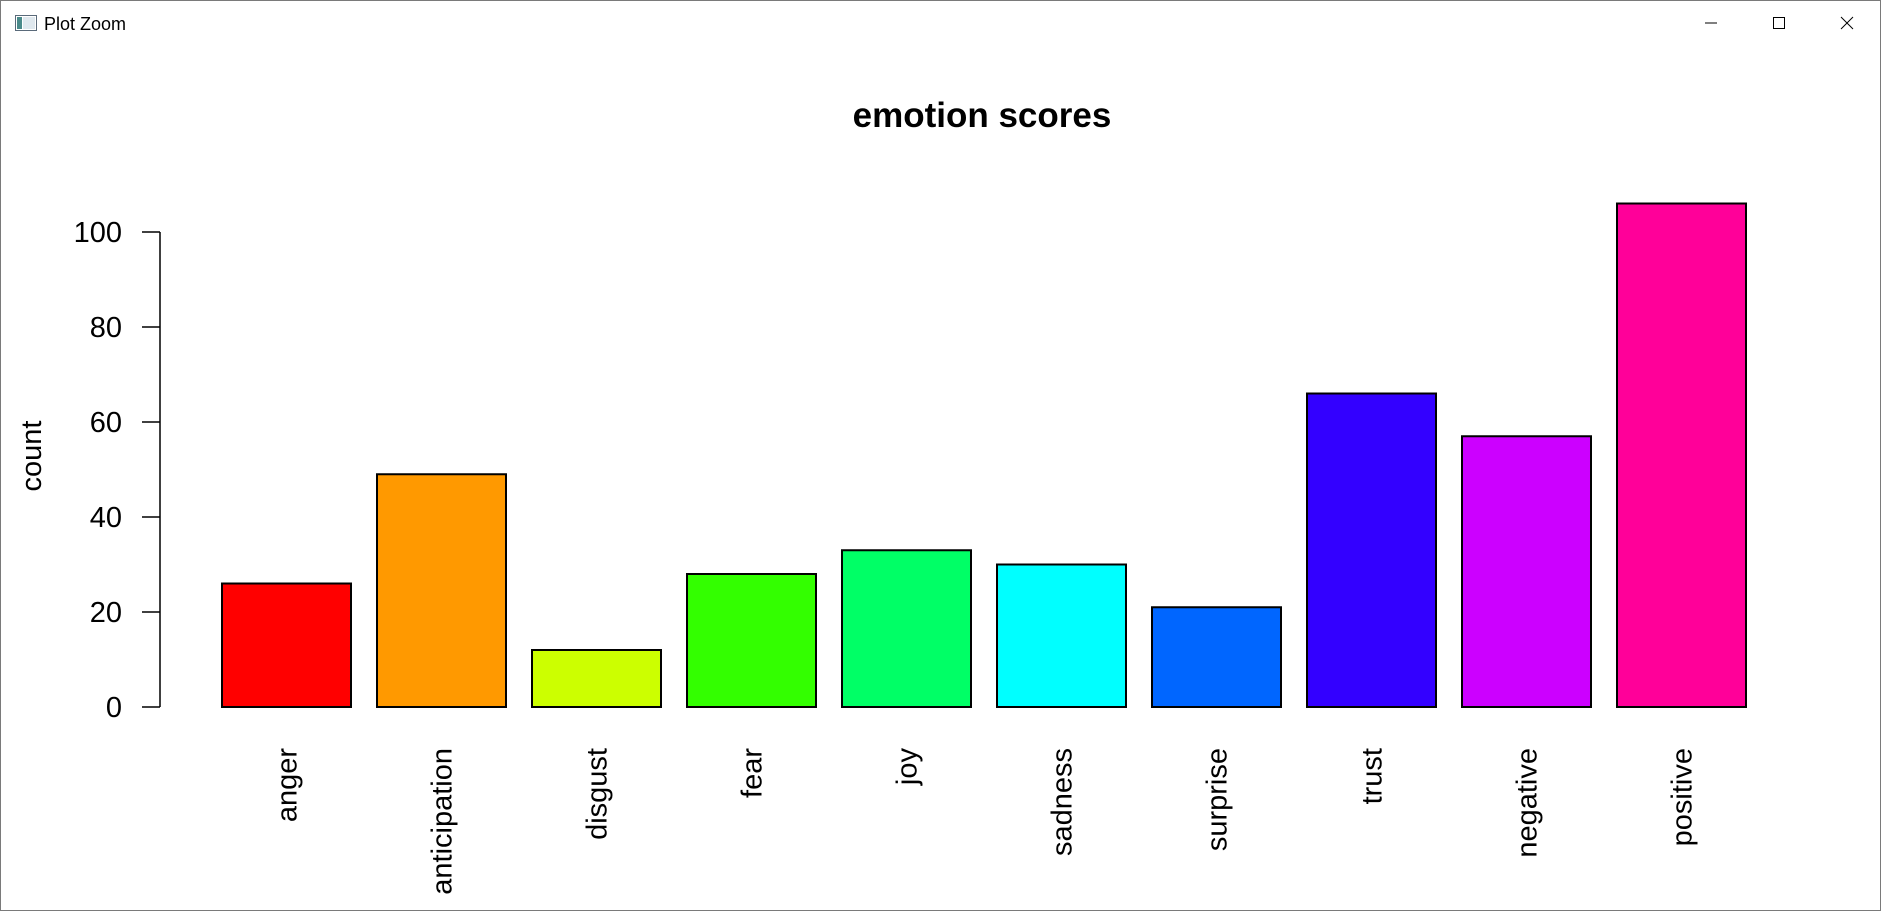 Image resolution: width=1881 pixels, height=911 pixels. What do you see at coordinates (106, 613) in the screenshot?
I see `y-tick-label: 20` at bounding box center [106, 613].